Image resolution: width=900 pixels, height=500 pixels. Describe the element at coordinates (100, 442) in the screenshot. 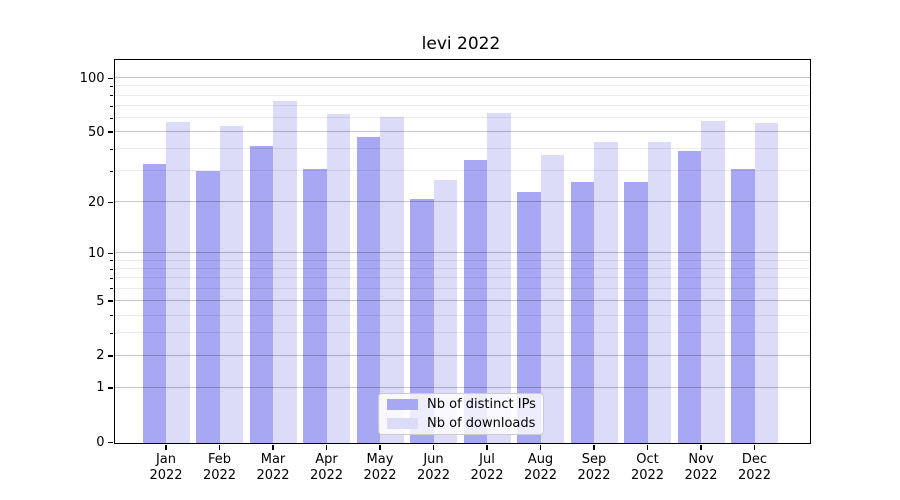

I see `y-tick-label: 0` at that location.